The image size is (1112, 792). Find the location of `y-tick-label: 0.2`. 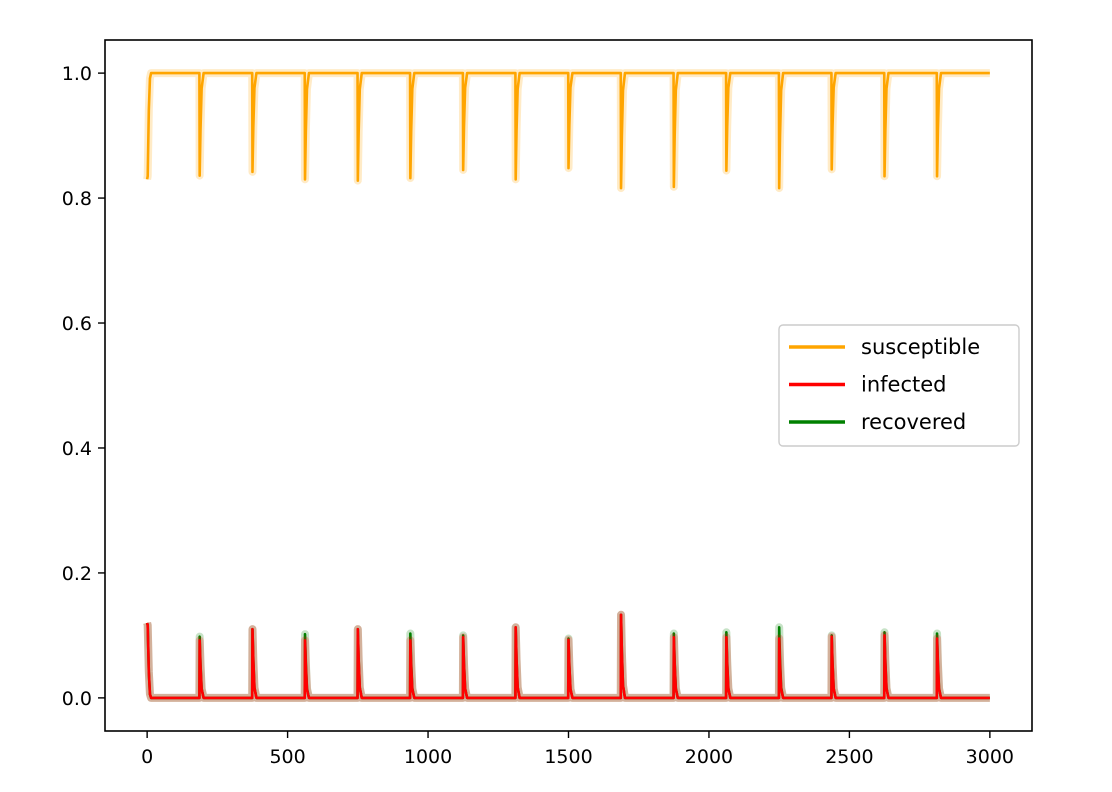

y-tick-label: 0.2 is located at coordinates (77, 574).